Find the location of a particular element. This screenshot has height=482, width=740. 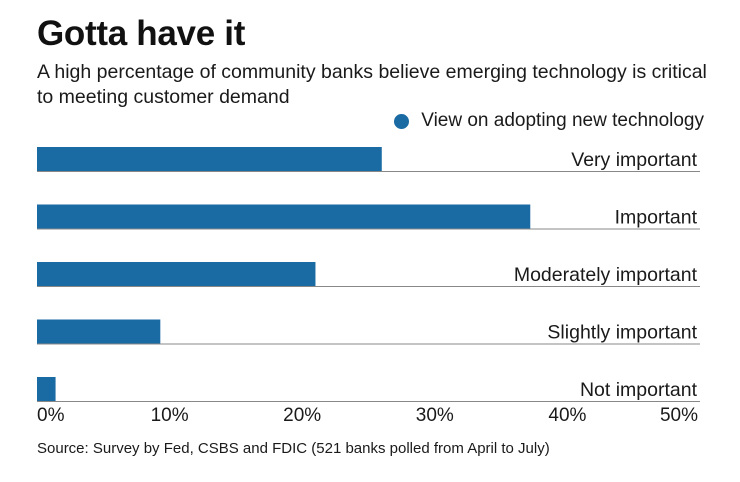

x-tick-label: 50% is located at coordinates (679, 415).